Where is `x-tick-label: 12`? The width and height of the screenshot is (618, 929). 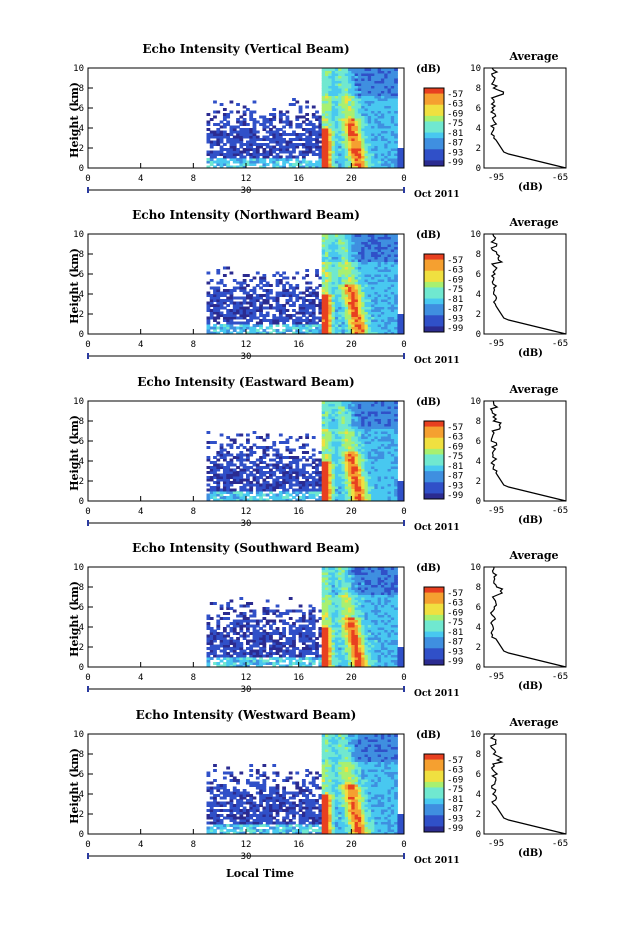
x-tick-label: 12 is located at coordinates (246, 345).